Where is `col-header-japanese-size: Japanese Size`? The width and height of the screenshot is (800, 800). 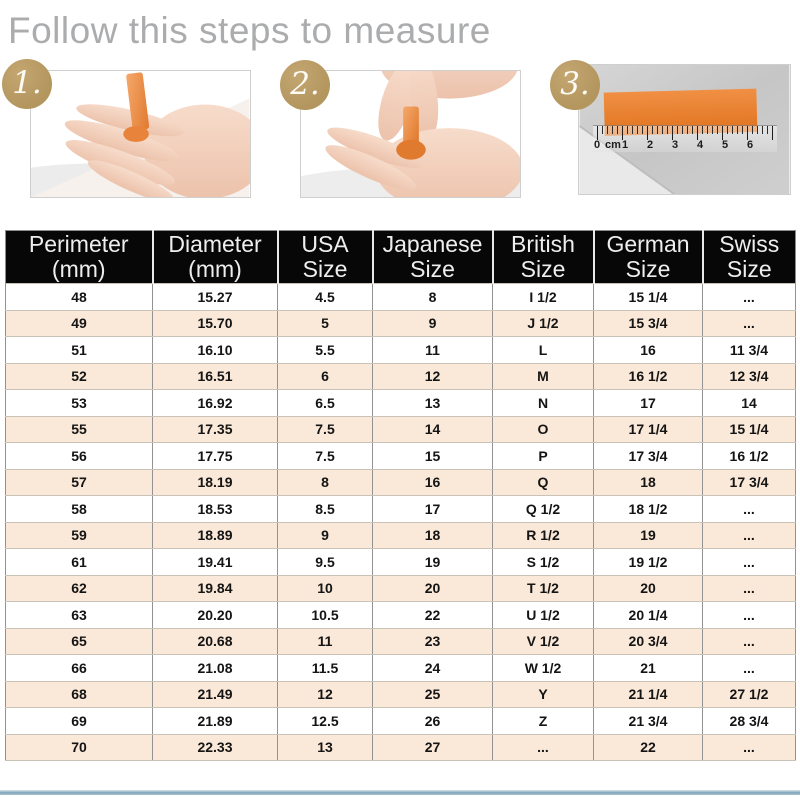
col-header-japanese-size: Japanese Size is located at coordinates (432, 257).